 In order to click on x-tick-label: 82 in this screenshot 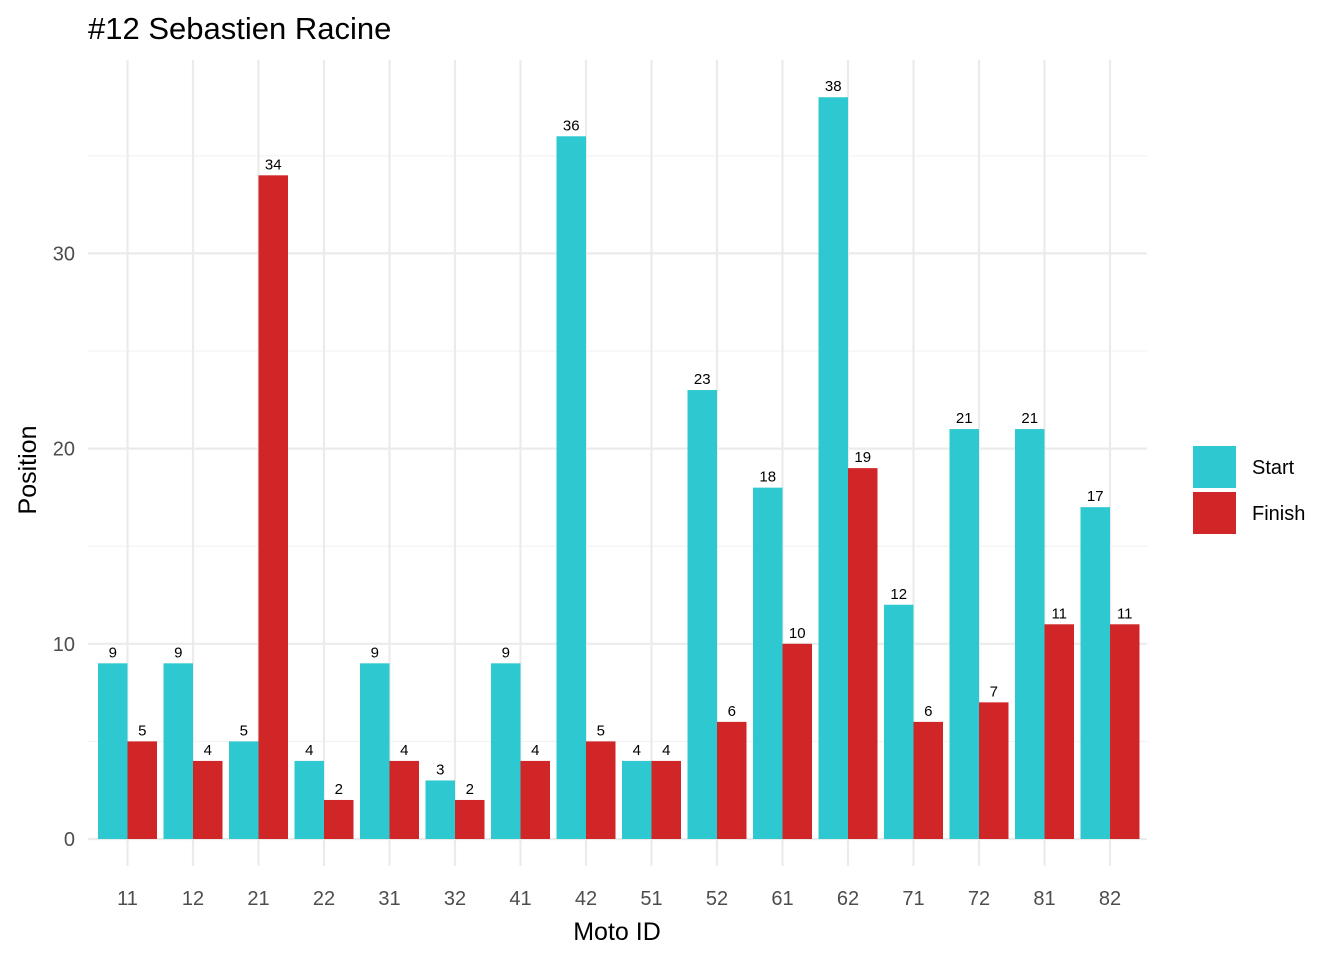, I will do `click(1110, 899)`.